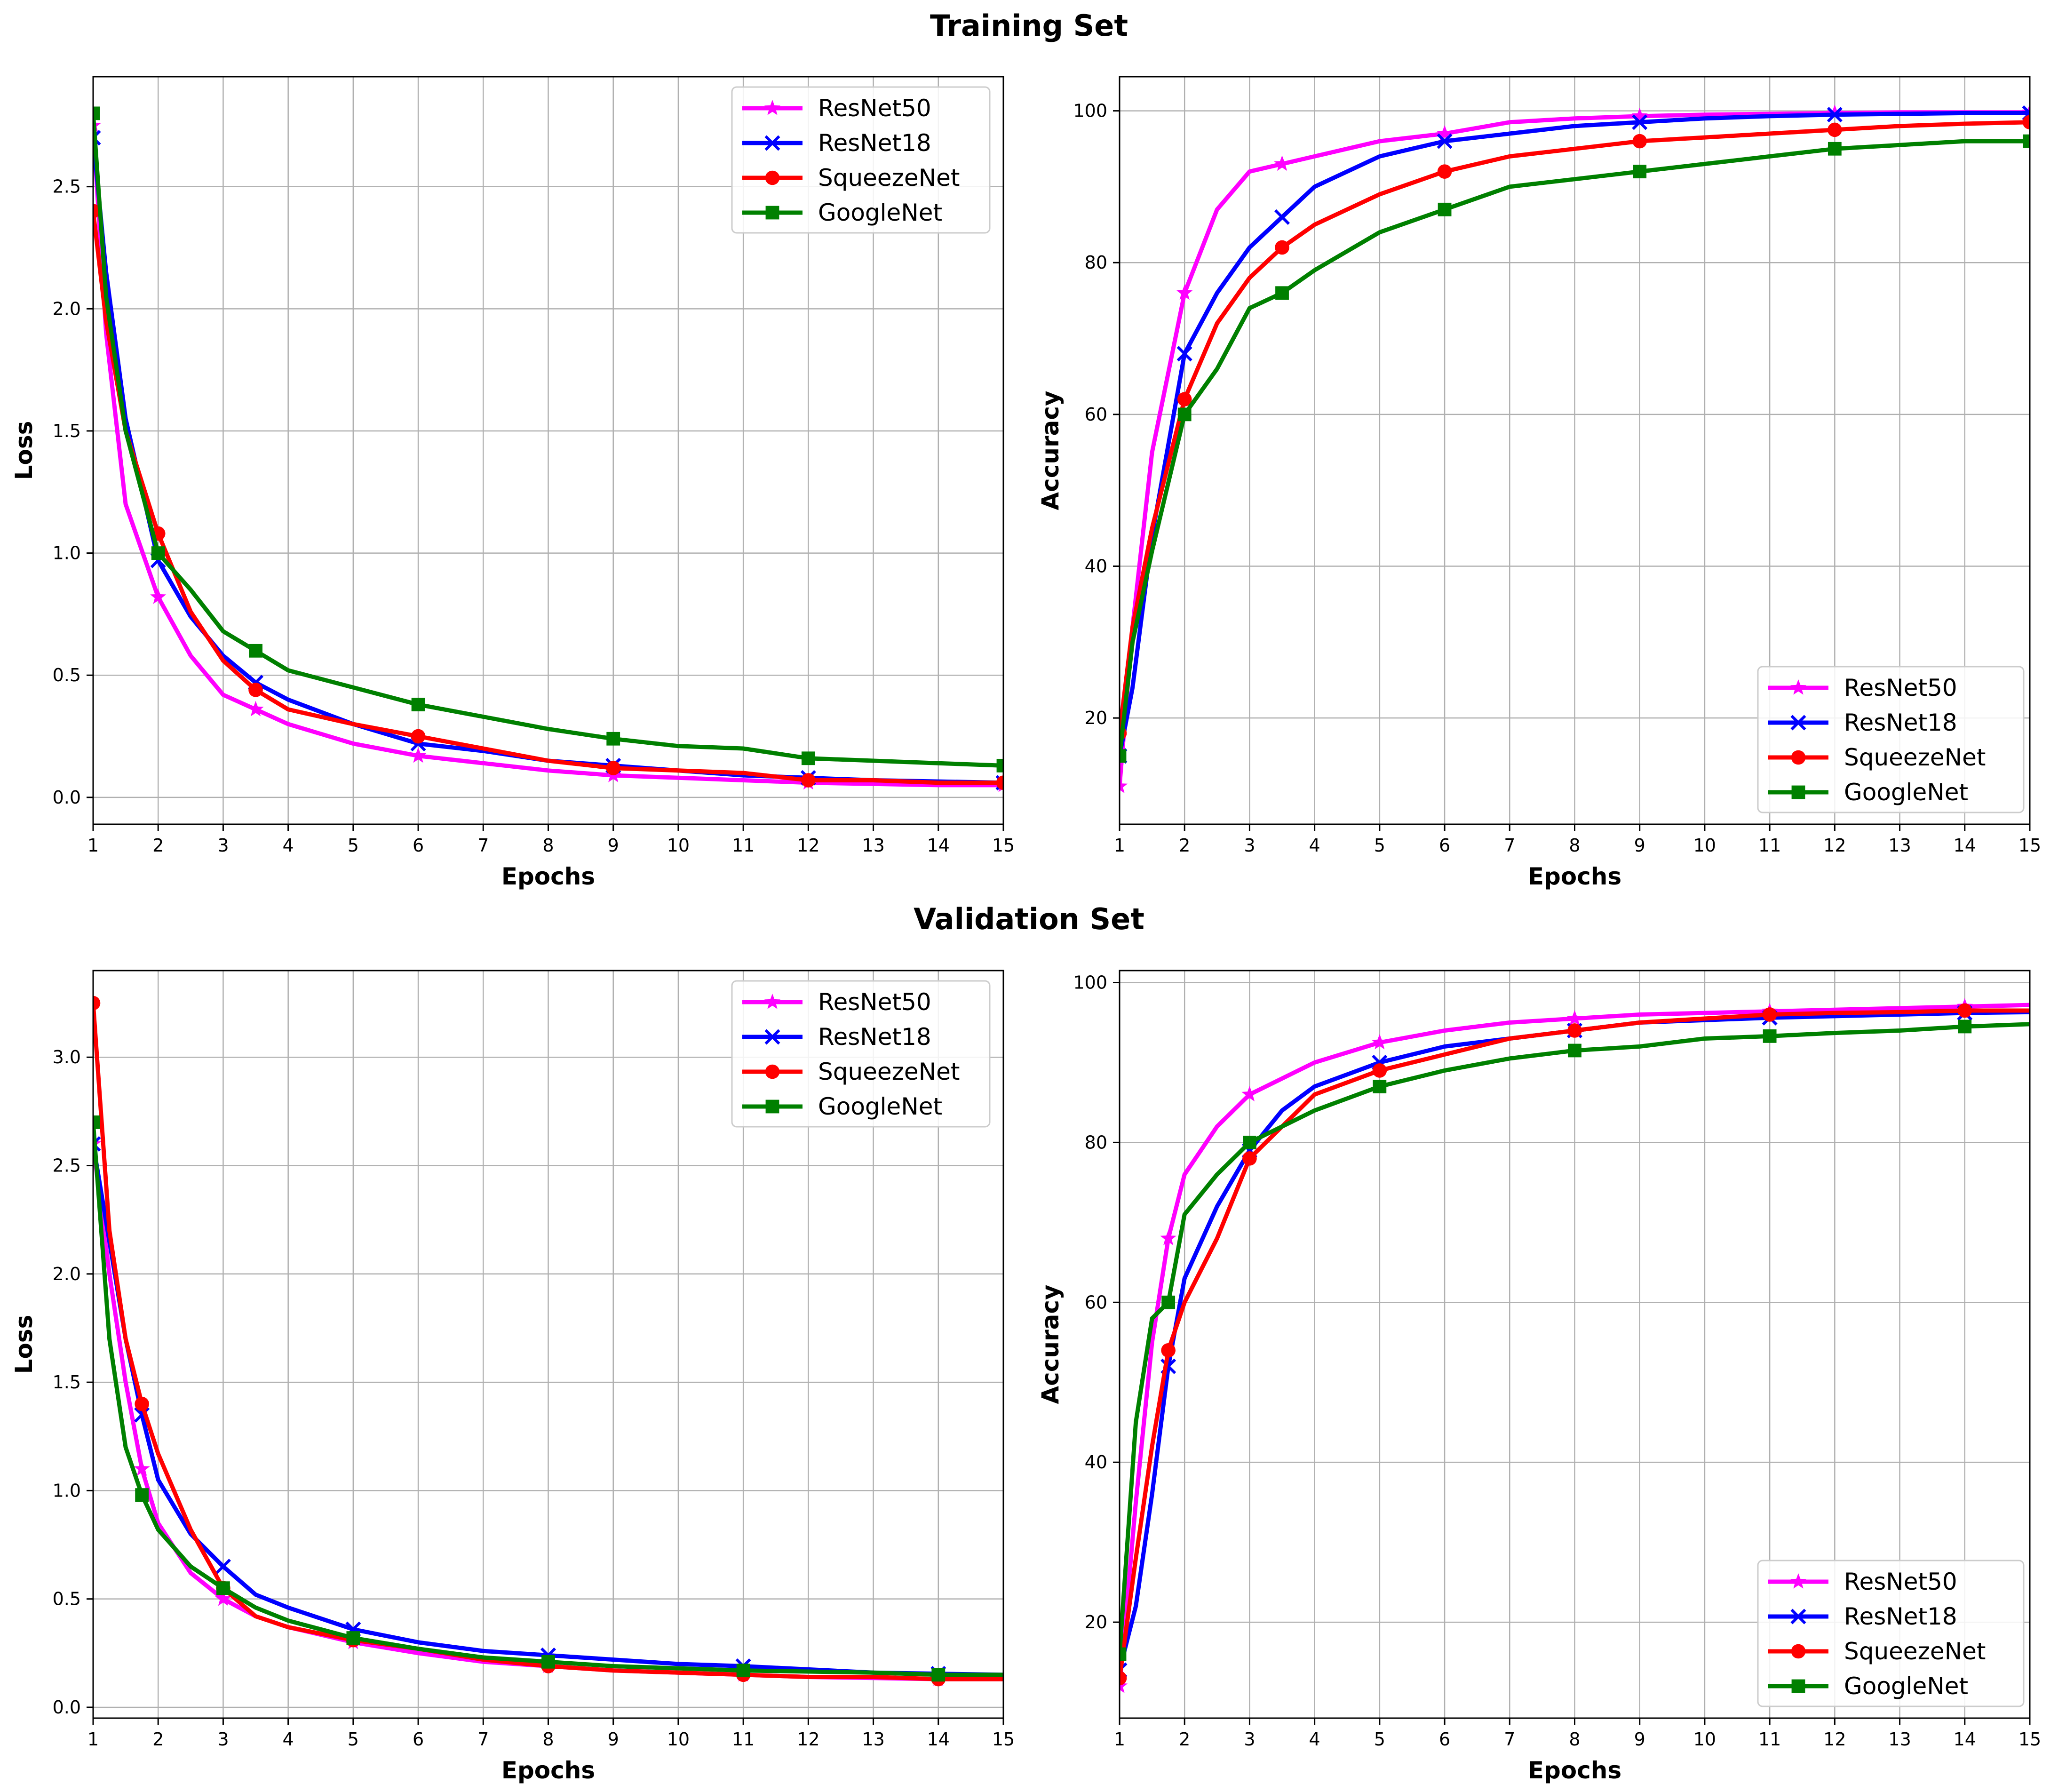 The height and width of the screenshot is (1792, 2058). I want to click on series-line-resnet18, so click(548, 1409).